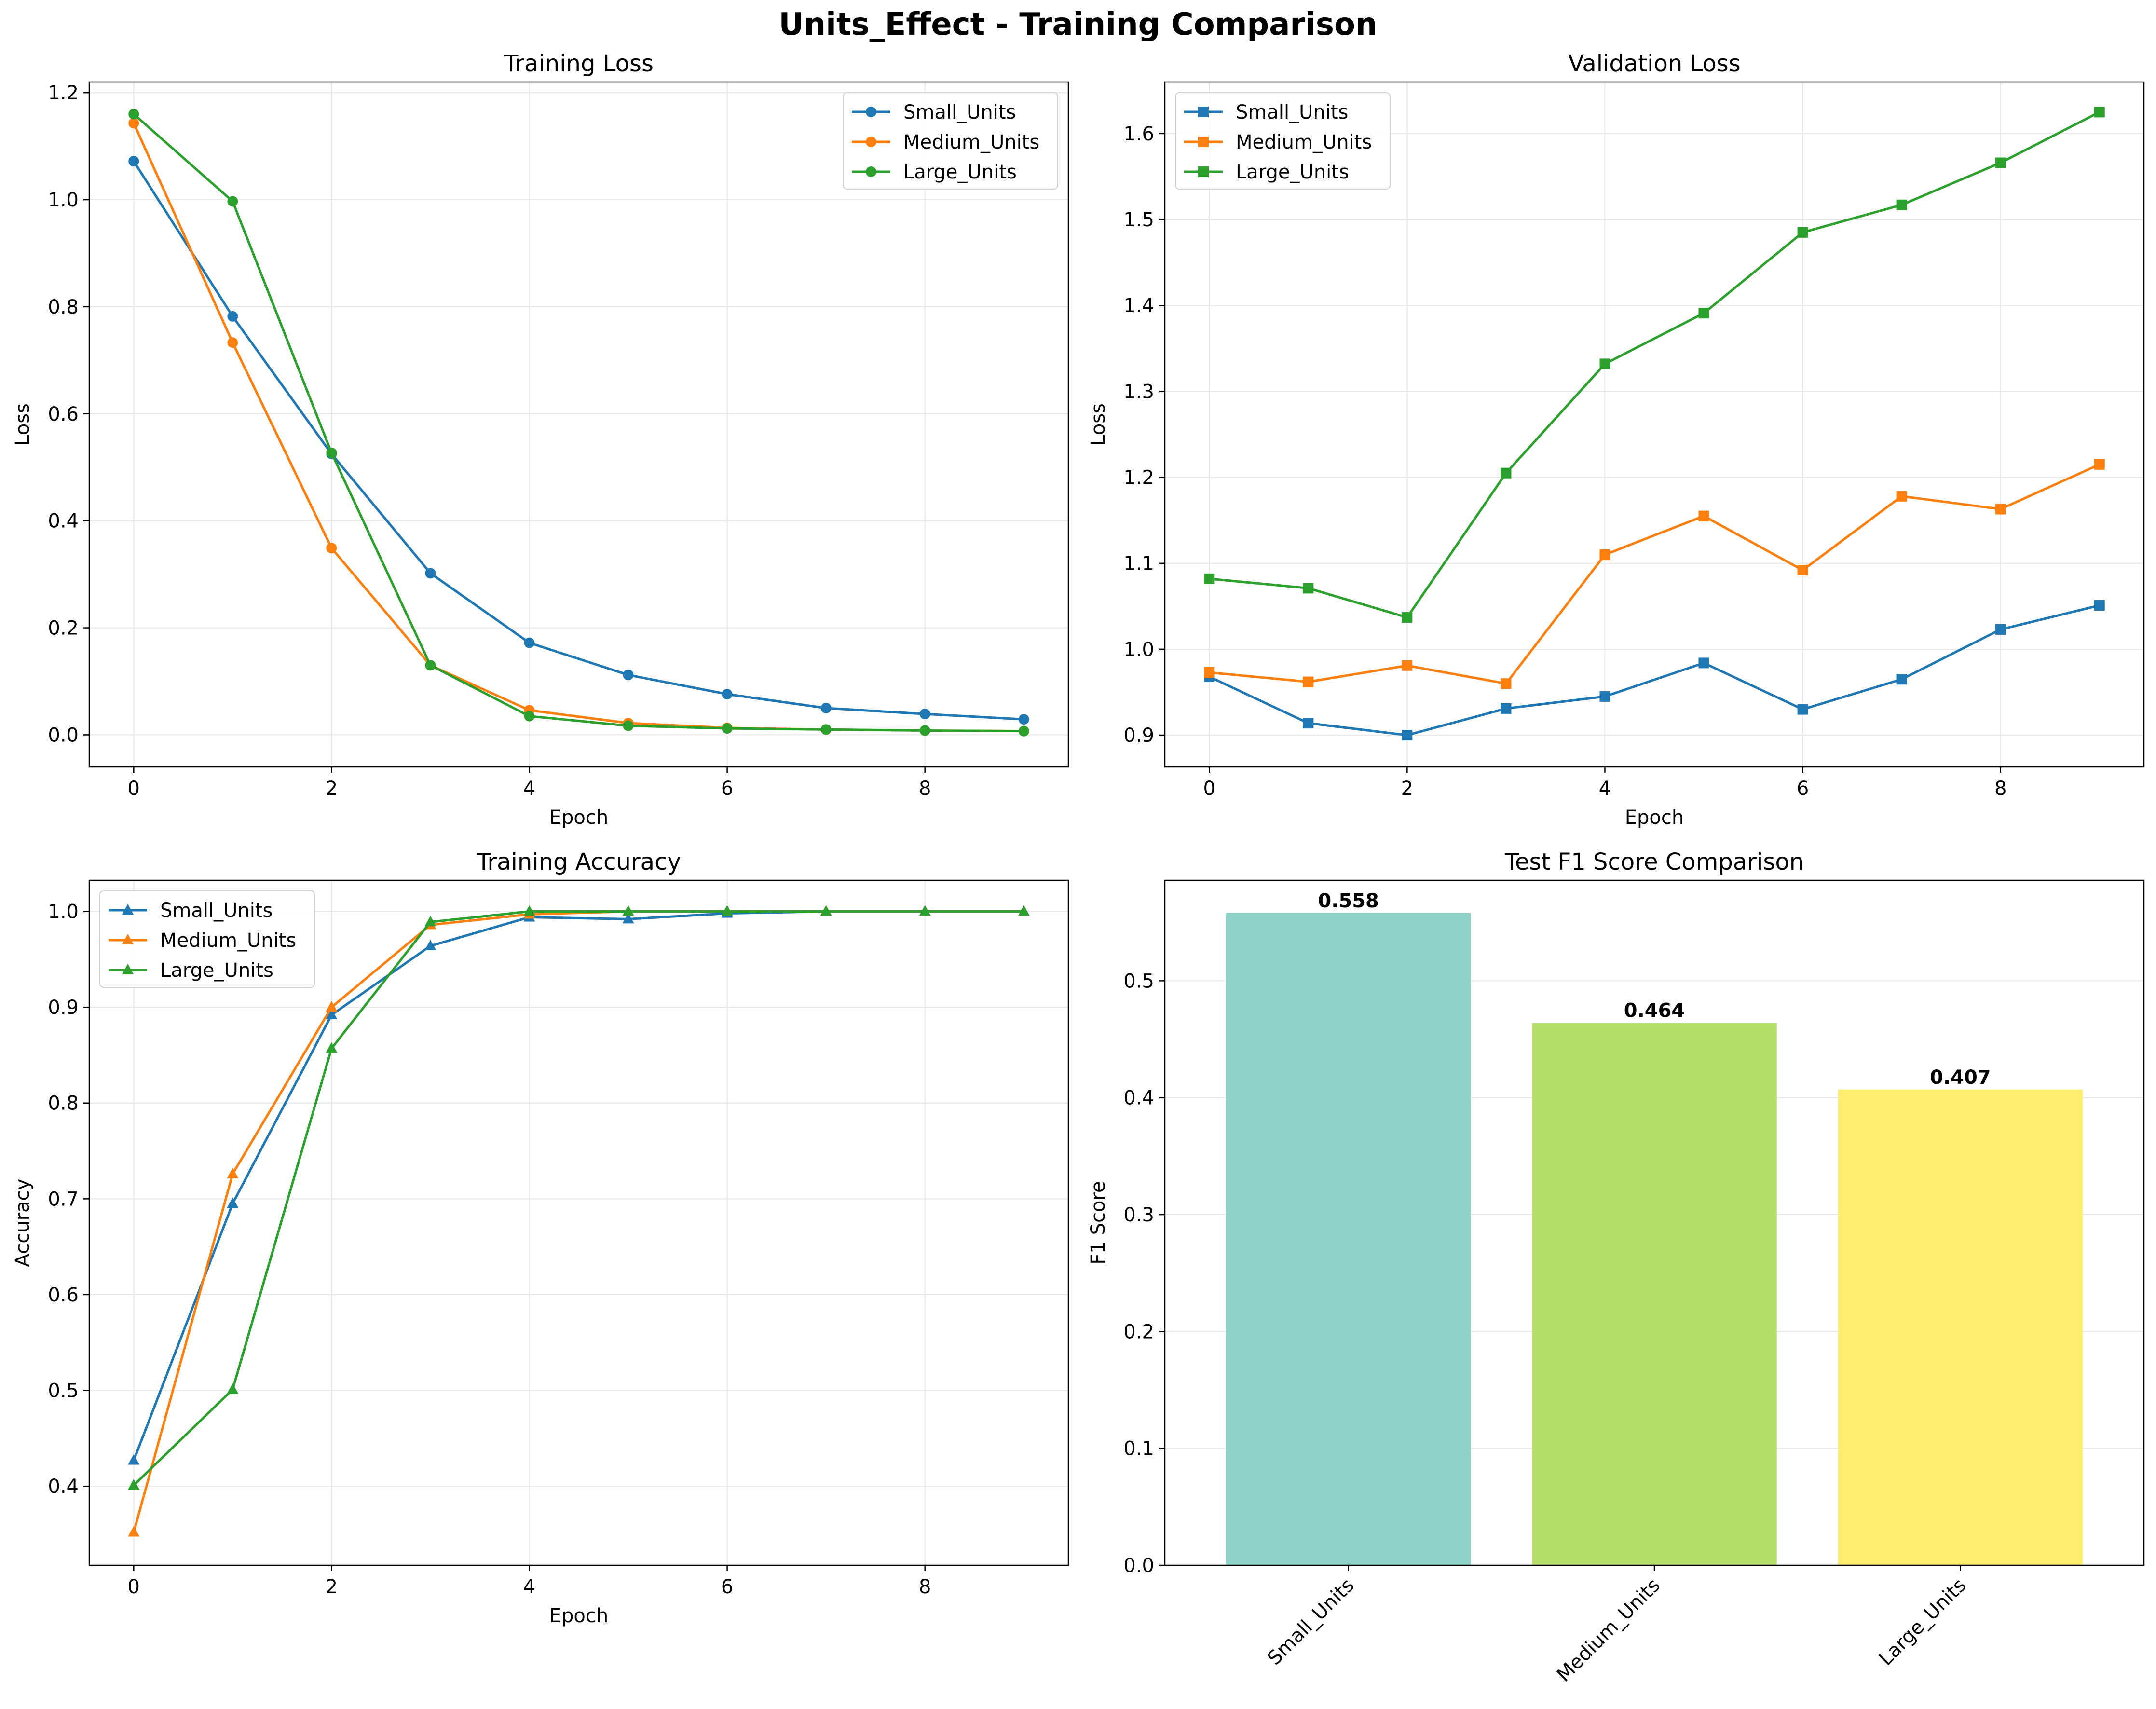 The width and height of the screenshot is (2156, 1709). I want to click on x-tick-label: Medium_Units, so click(1609, 1630).